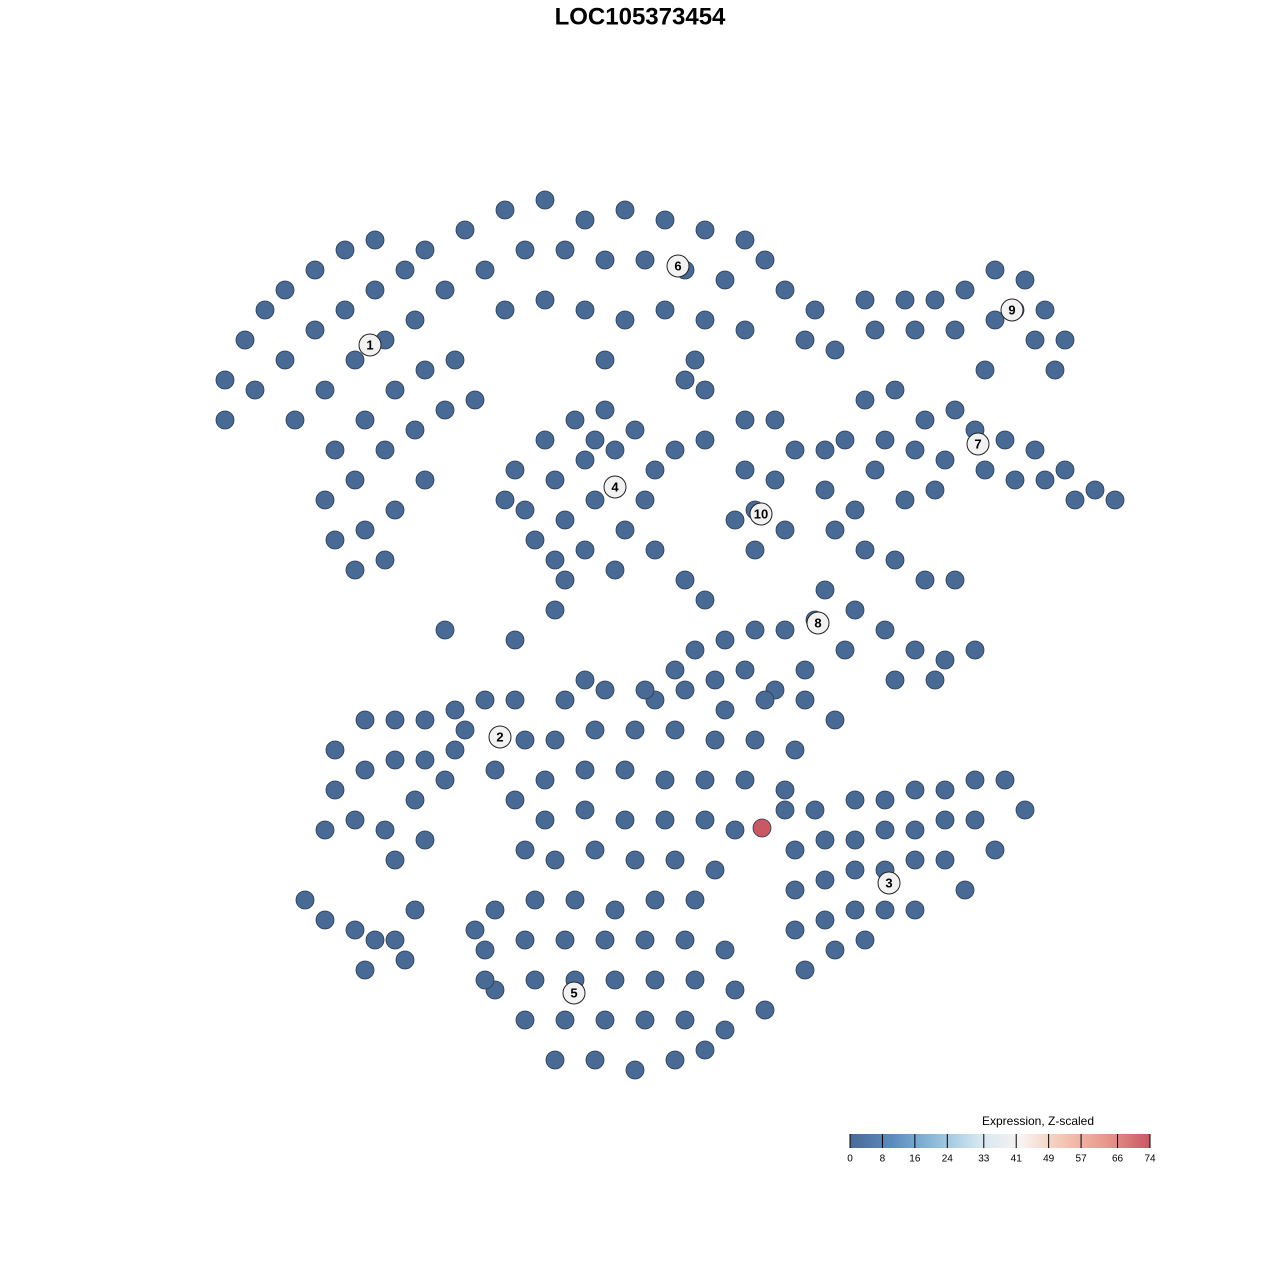 Image resolution: width=1280 pixels, height=1280 pixels. I want to click on cluster-label: 6, so click(677, 265).